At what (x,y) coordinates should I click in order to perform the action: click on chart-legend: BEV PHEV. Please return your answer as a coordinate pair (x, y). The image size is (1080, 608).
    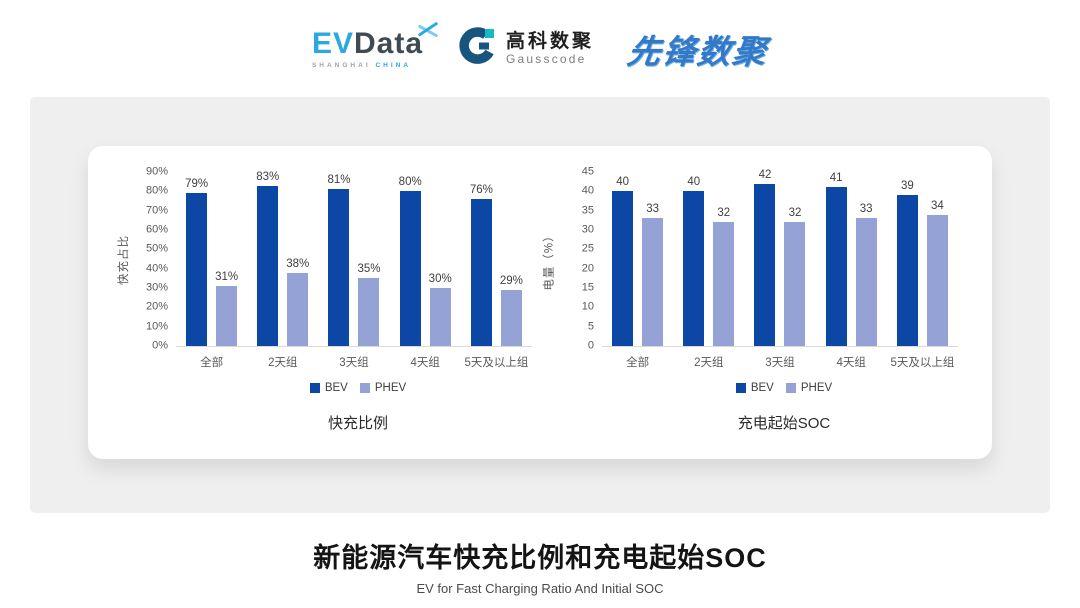
    Looking at the image, I should click on (358, 388).